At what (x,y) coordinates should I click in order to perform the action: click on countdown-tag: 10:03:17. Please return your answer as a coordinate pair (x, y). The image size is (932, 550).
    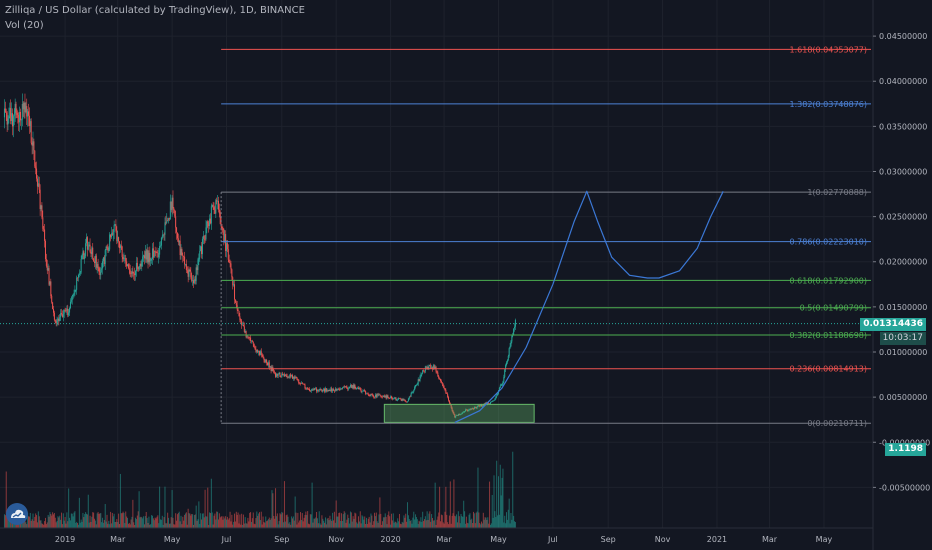
    Looking at the image, I should click on (902, 338).